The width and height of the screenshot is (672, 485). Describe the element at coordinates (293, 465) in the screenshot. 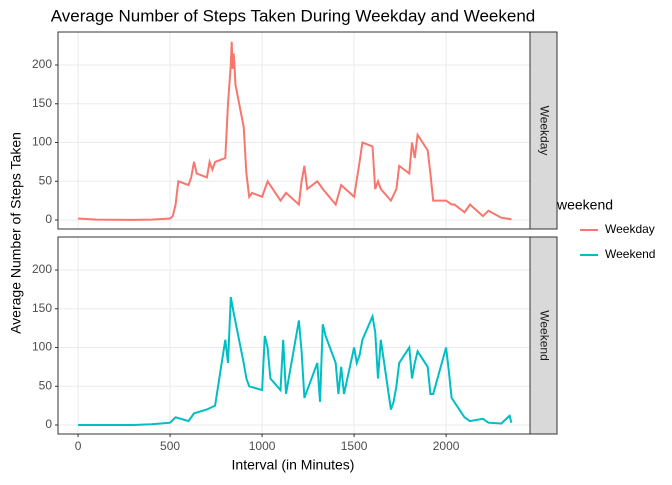

I see `x-axis-label: Interval (in Minutes)` at that location.